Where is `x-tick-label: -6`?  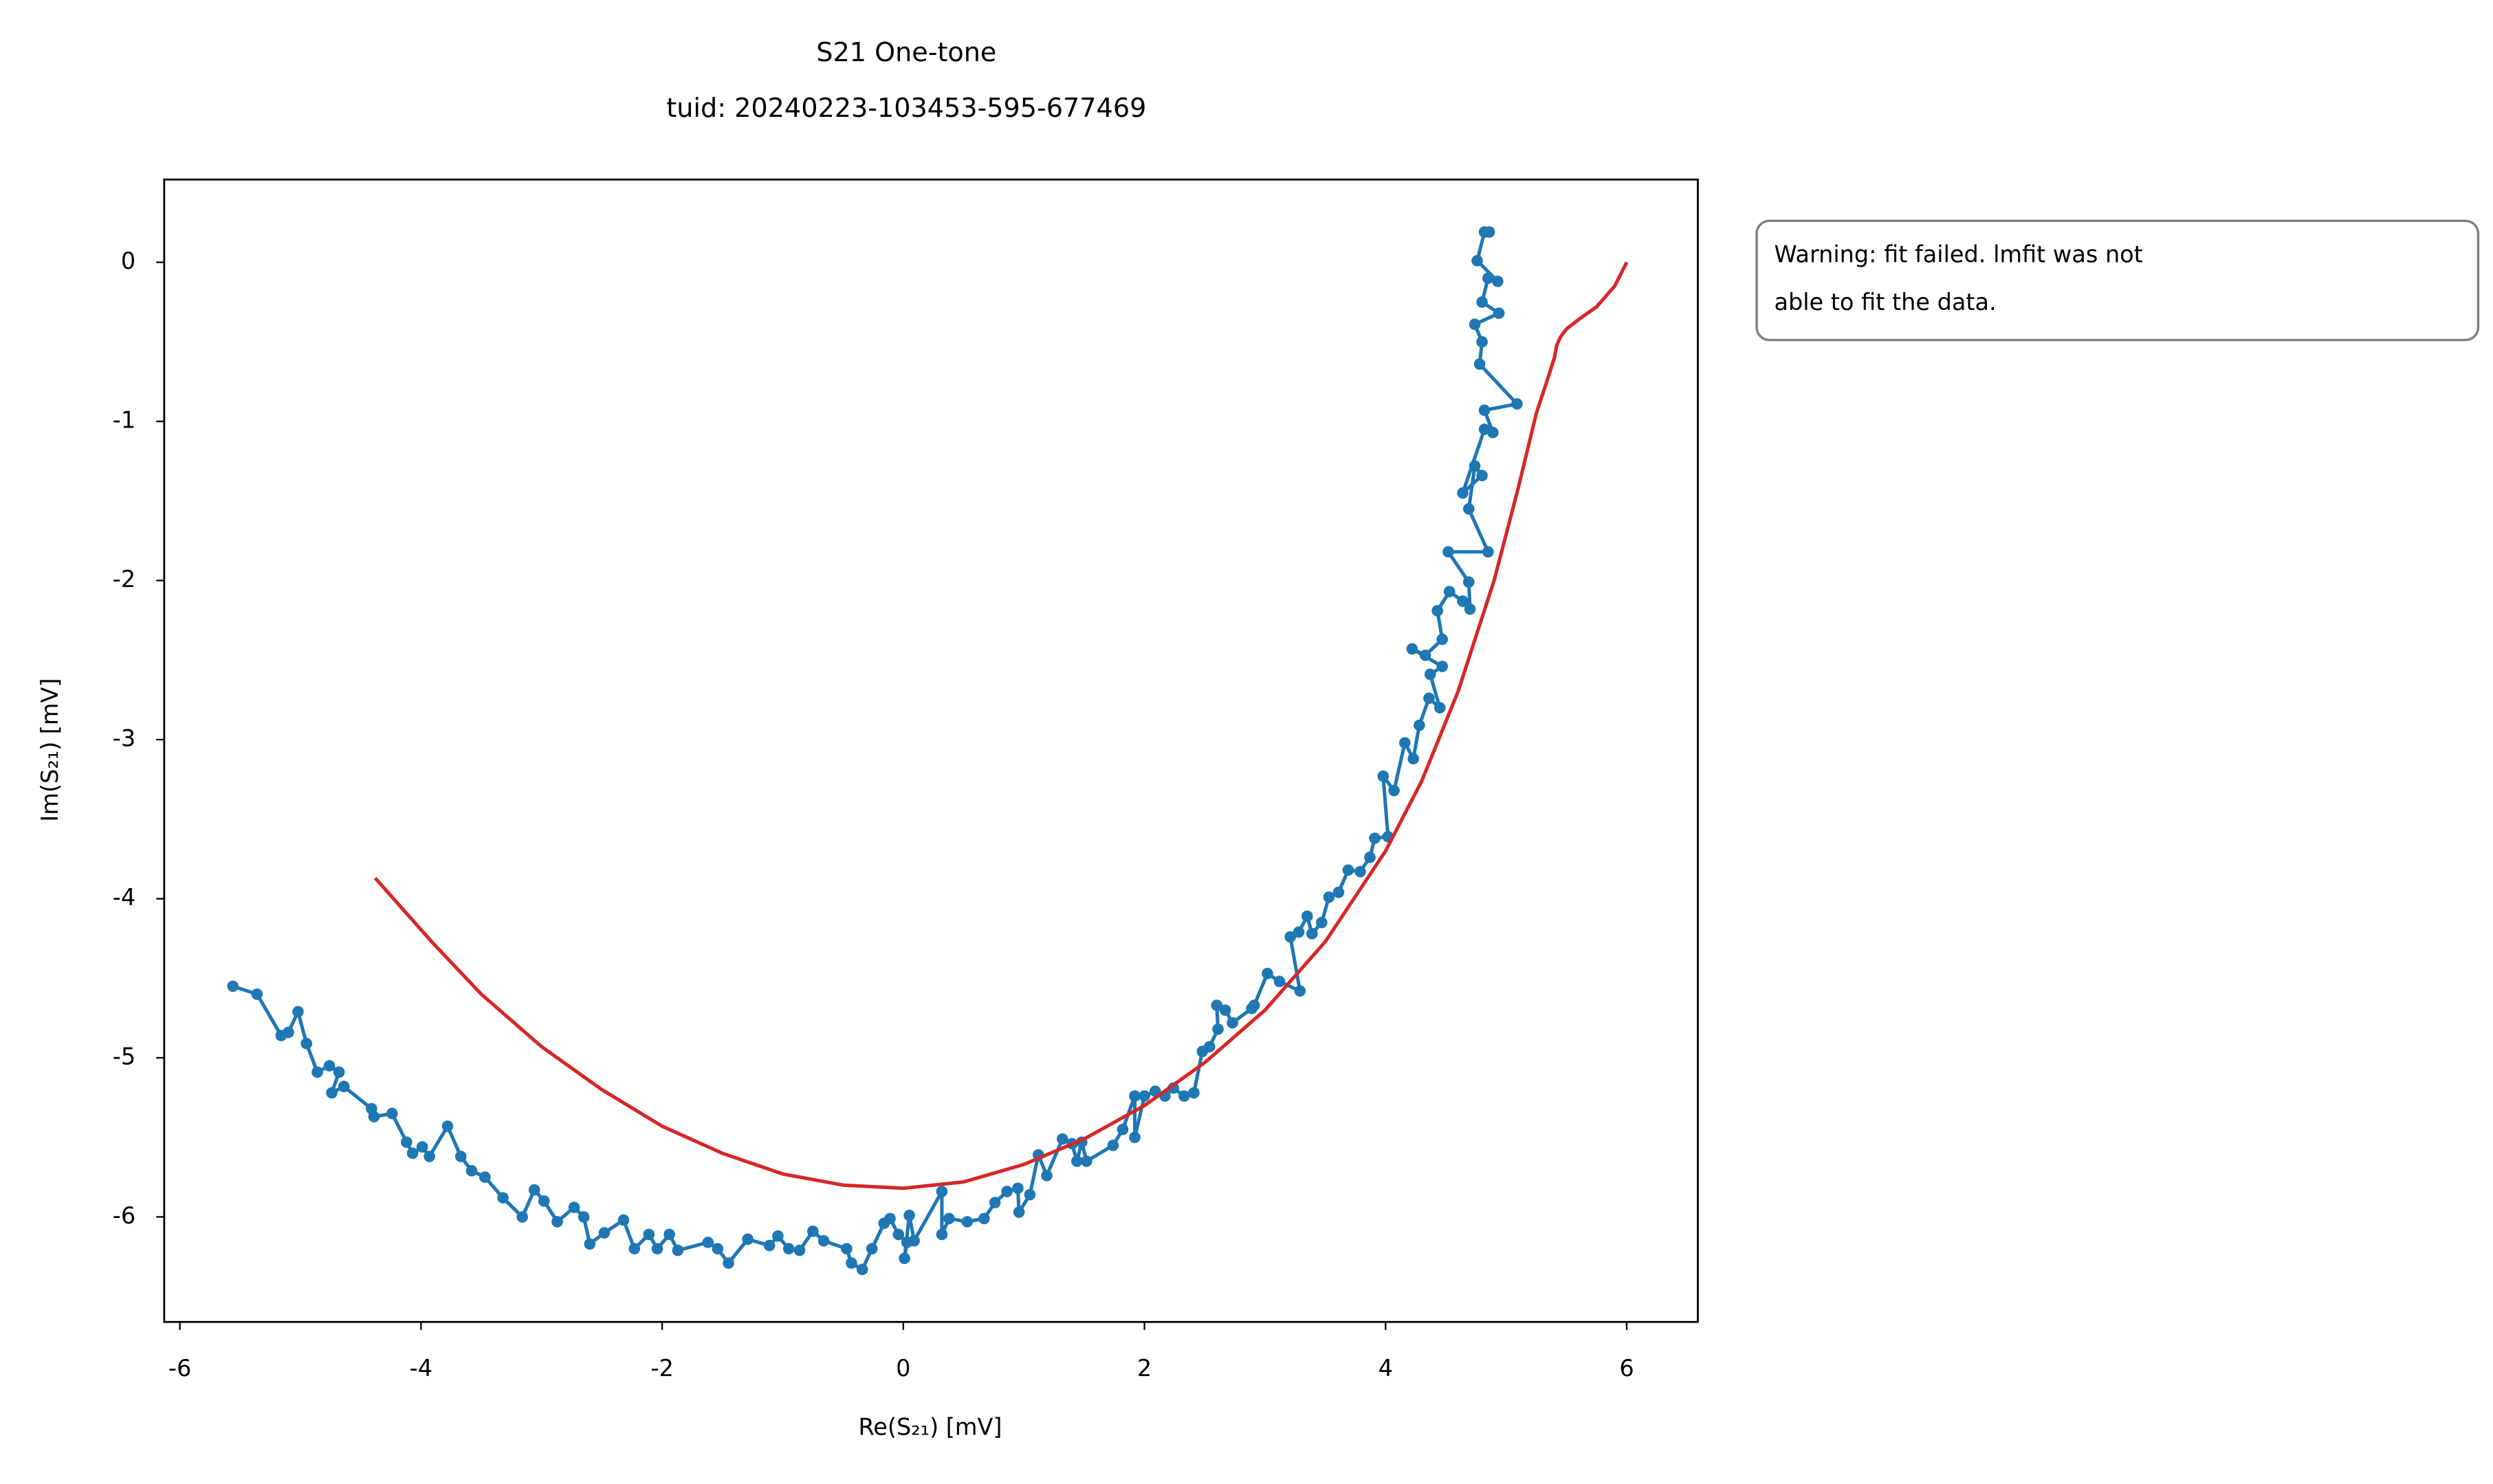 x-tick-label: -6 is located at coordinates (179, 1369).